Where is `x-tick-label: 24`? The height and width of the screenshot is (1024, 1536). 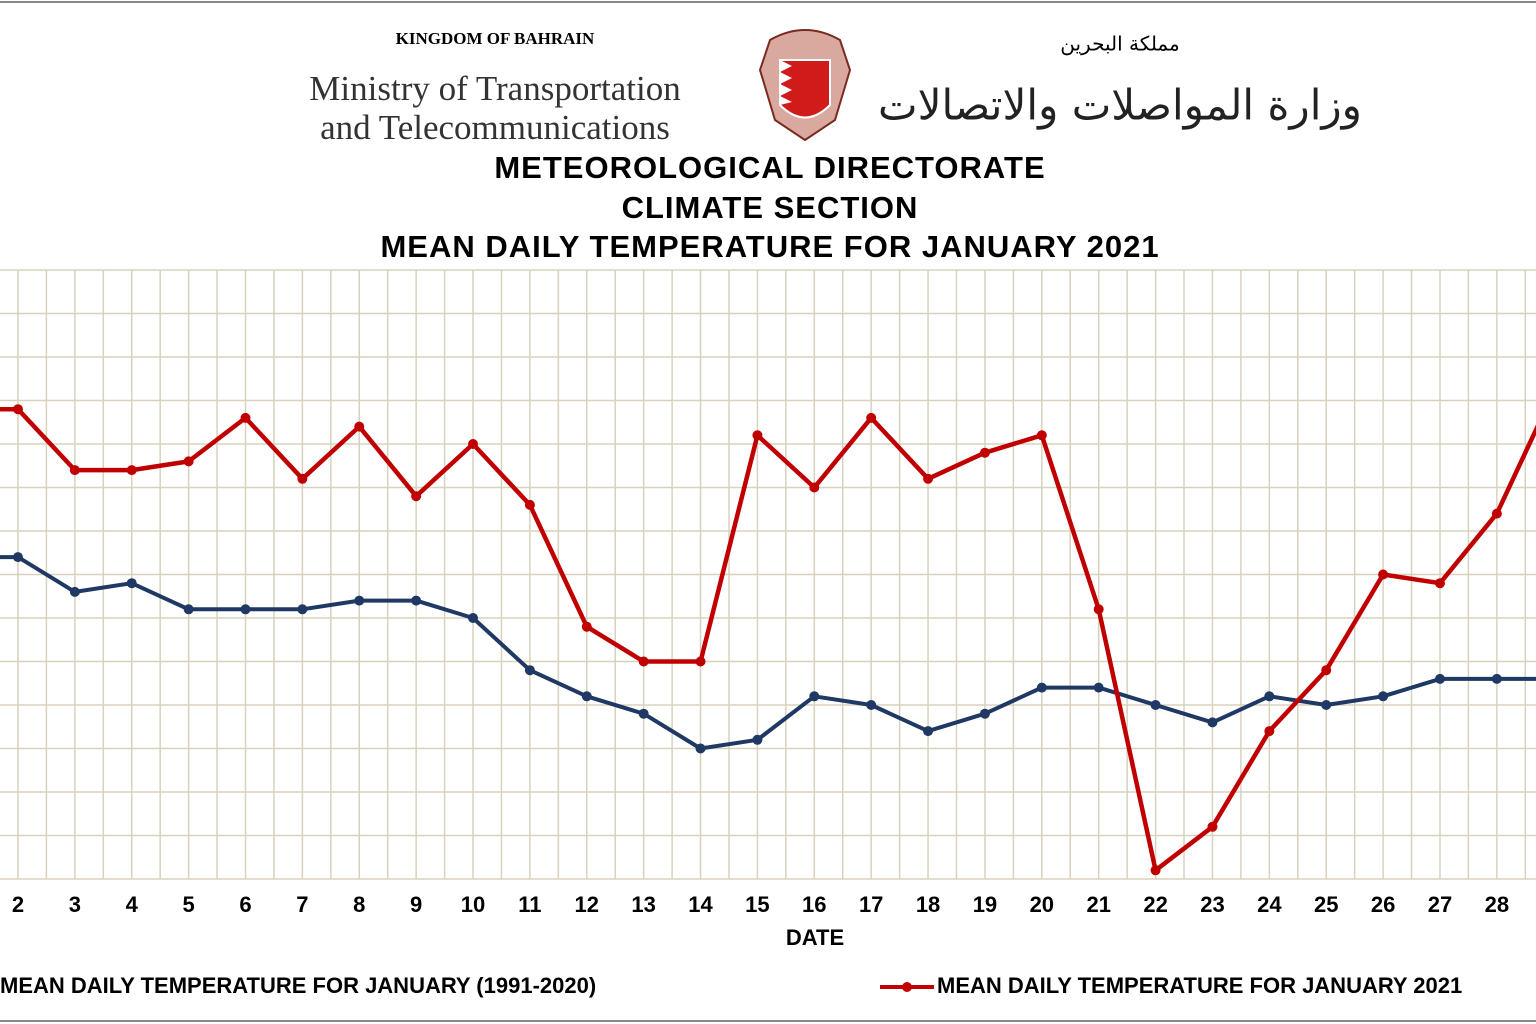
x-tick-label: 24 is located at coordinates (1269, 904).